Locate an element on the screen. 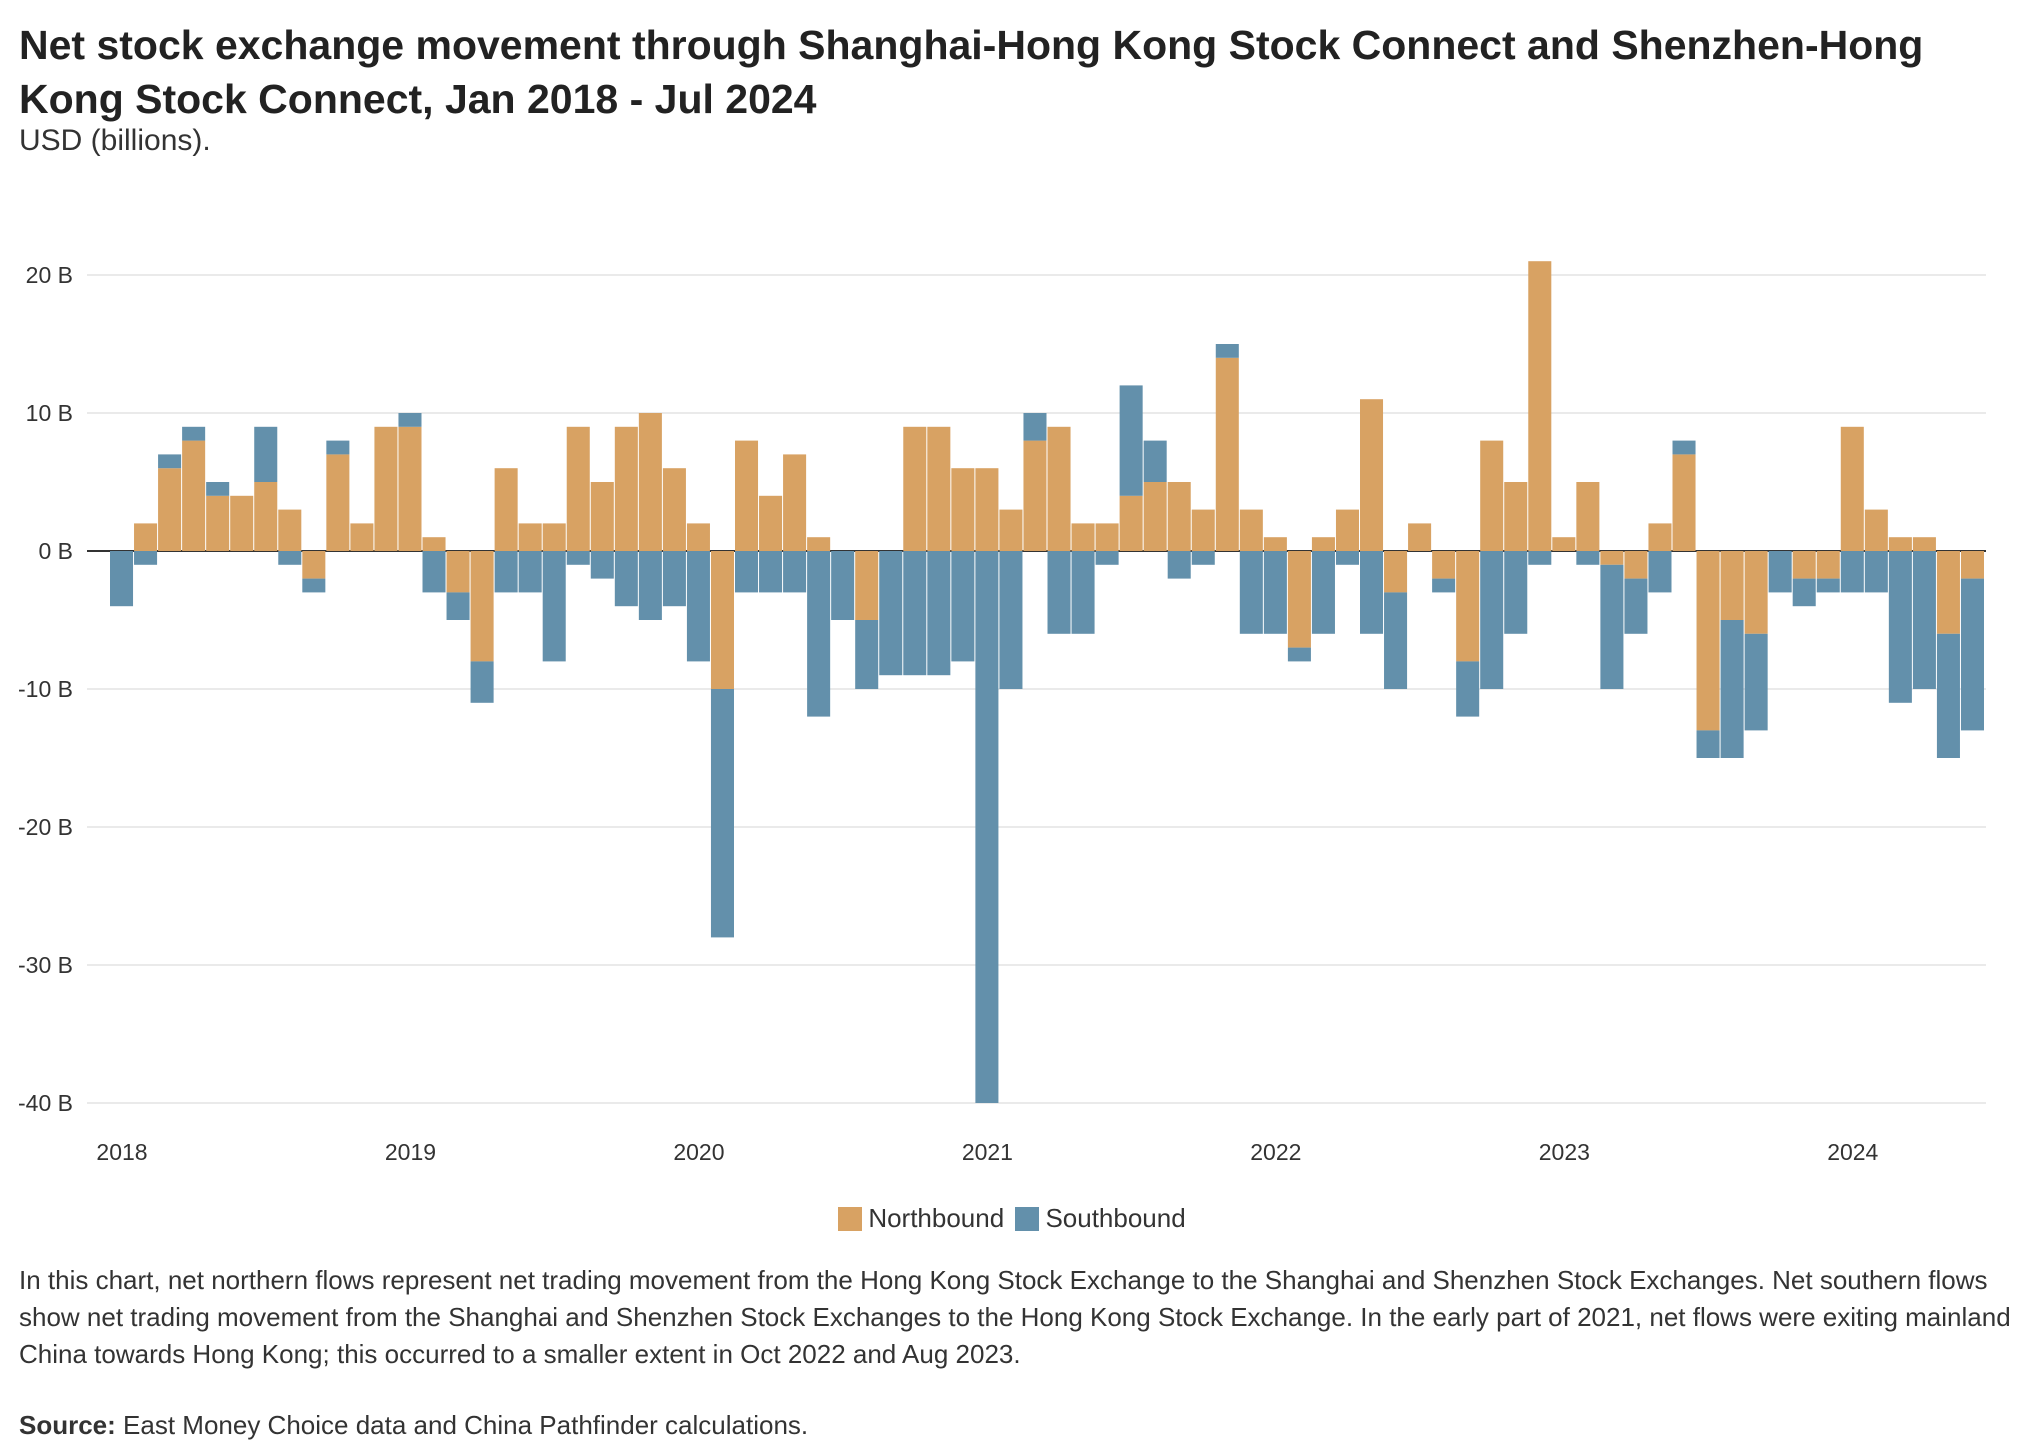 The height and width of the screenshot is (1455, 2024). legend-item-northbound: Northbound is located at coordinates (921, 1218).